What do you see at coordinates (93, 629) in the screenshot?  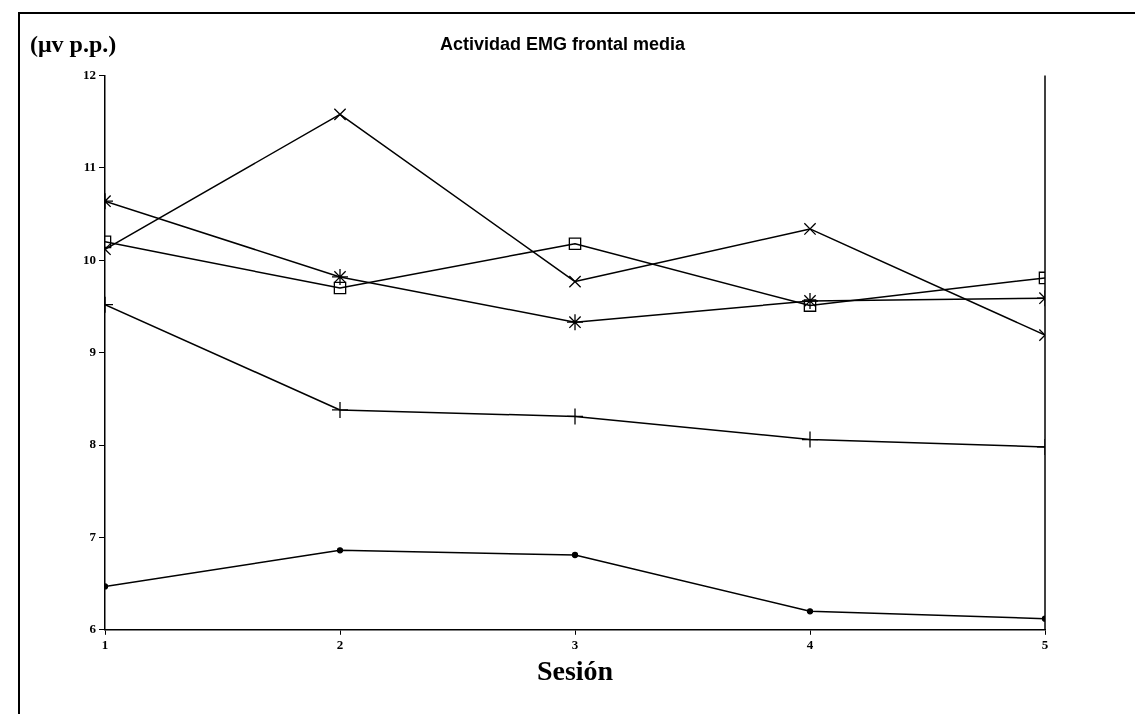 I see `y-tick-label: 6` at bounding box center [93, 629].